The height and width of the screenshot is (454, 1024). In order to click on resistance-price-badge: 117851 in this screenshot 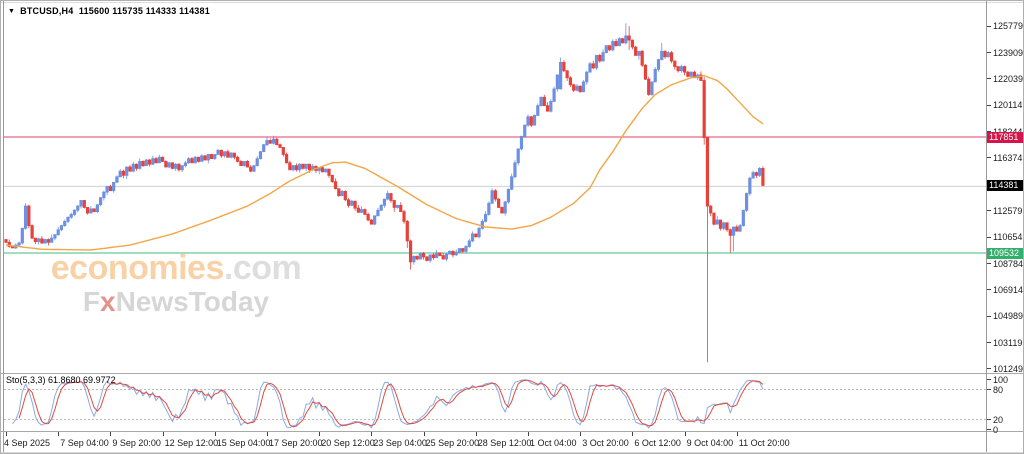, I will do `click(1005, 137)`.